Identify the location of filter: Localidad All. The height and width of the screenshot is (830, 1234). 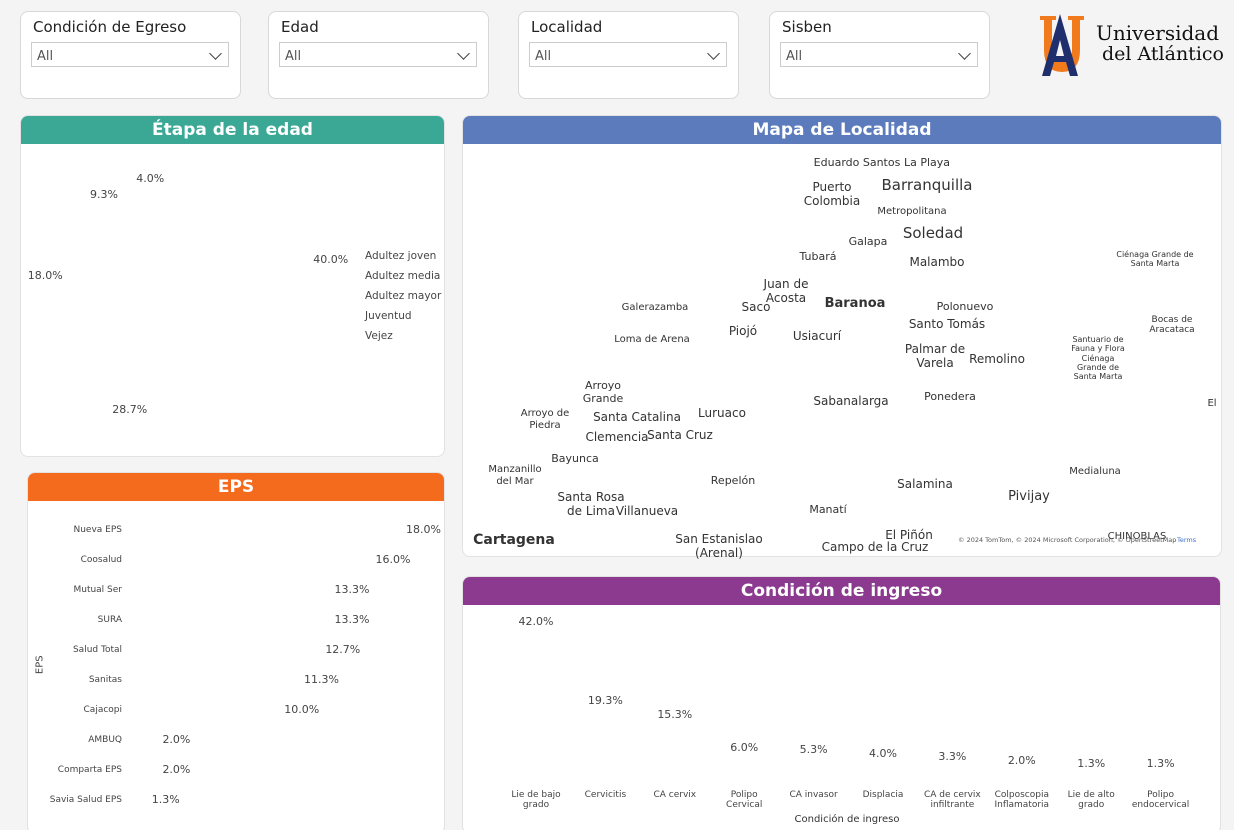
(628, 55).